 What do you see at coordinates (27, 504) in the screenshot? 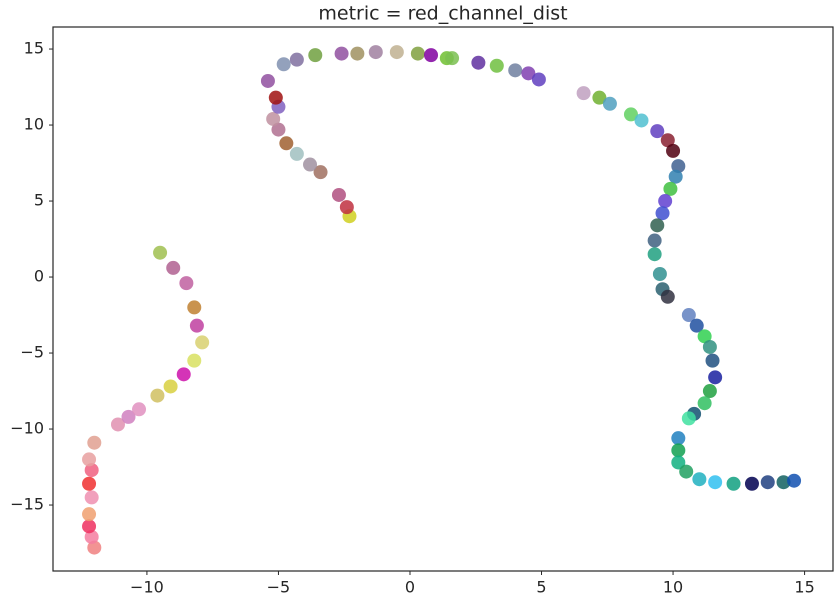
I see `y-tick-label: −15` at bounding box center [27, 504].